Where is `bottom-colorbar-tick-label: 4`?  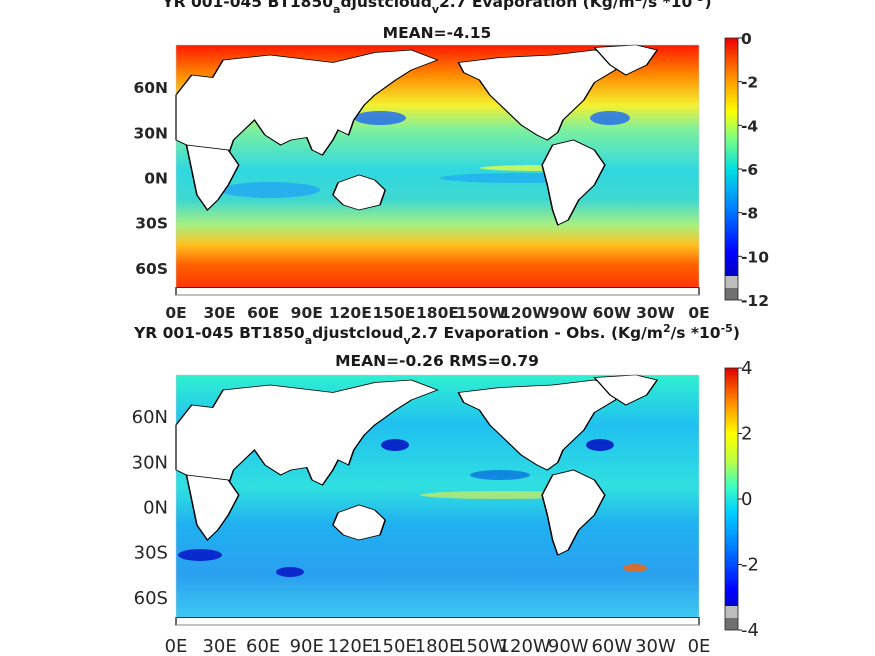 bottom-colorbar-tick-label: 4 is located at coordinates (746, 368).